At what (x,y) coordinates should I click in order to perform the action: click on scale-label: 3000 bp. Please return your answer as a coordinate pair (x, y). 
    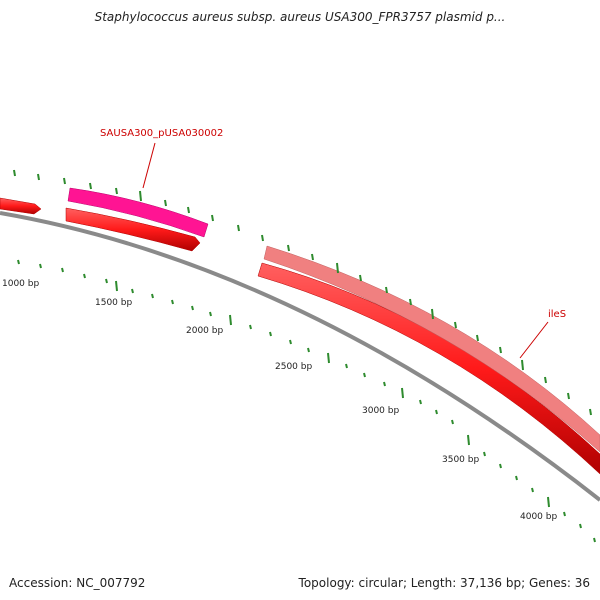
    Looking at the image, I should click on (380, 411).